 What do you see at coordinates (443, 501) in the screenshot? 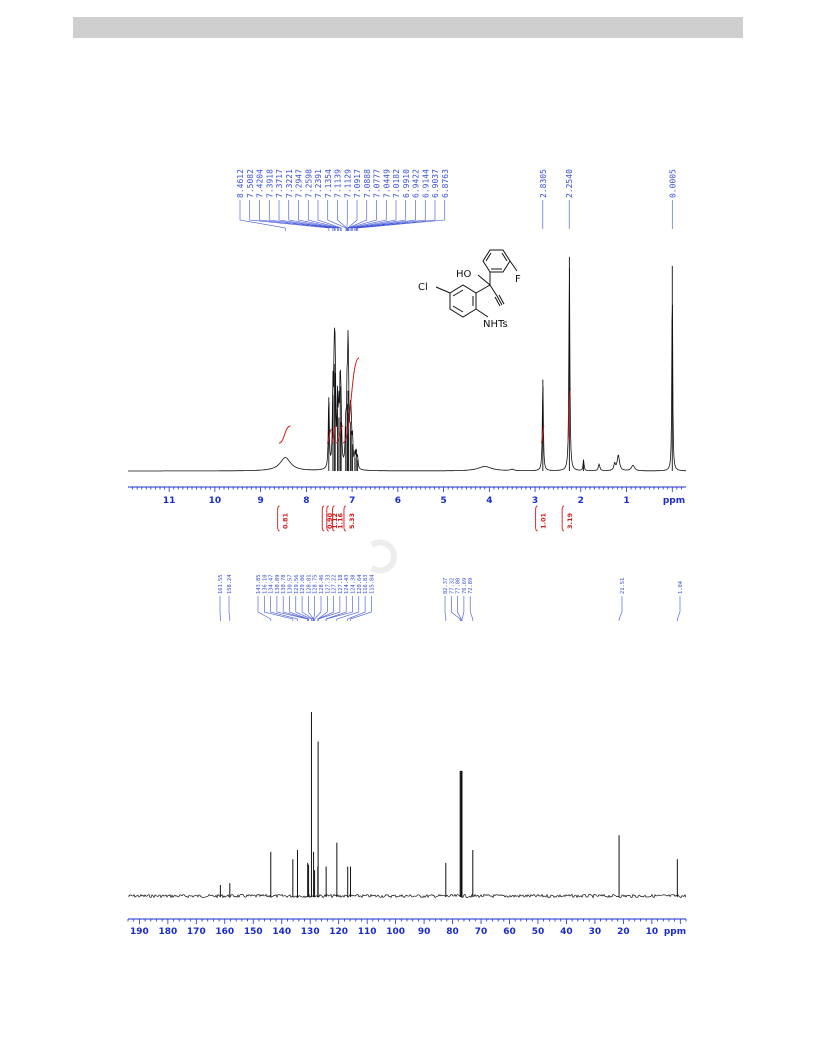
I see `h1-tick-label: 5` at bounding box center [443, 501].